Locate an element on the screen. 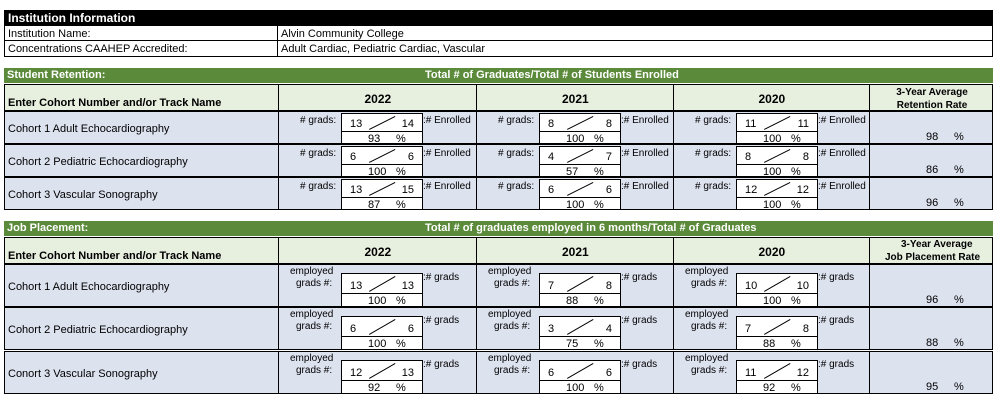 The image size is (1000, 400). retention-row-name: Cohort 1 Adult Echocardiography is located at coordinates (89, 128).